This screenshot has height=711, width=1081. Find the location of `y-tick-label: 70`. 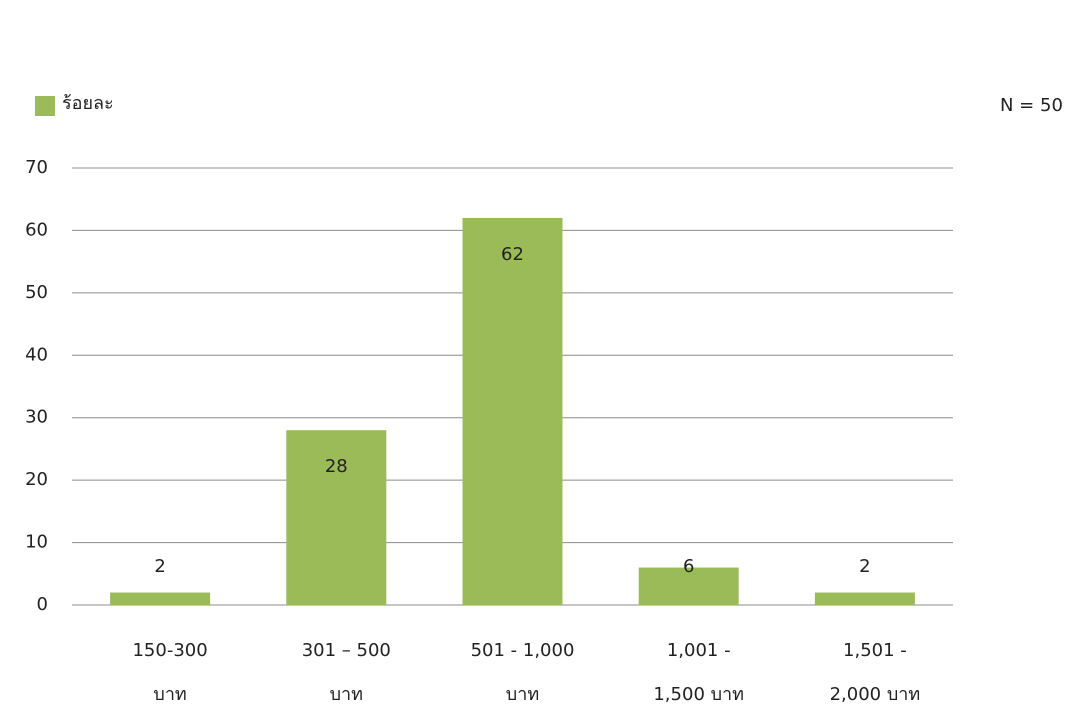

y-tick-label: 70 is located at coordinates (36, 167).